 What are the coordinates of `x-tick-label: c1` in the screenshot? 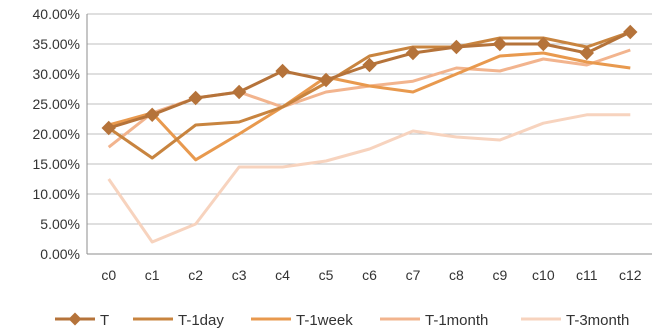 It's located at (152, 275).